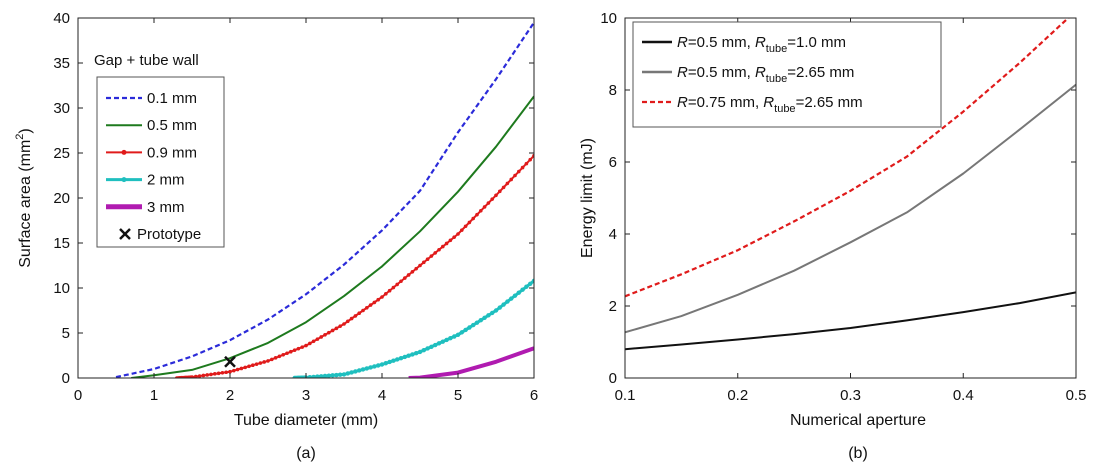 This screenshot has height=465, width=1093. What do you see at coordinates (613, 306) in the screenshot?
I see `y-tick-label: 2` at bounding box center [613, 306].